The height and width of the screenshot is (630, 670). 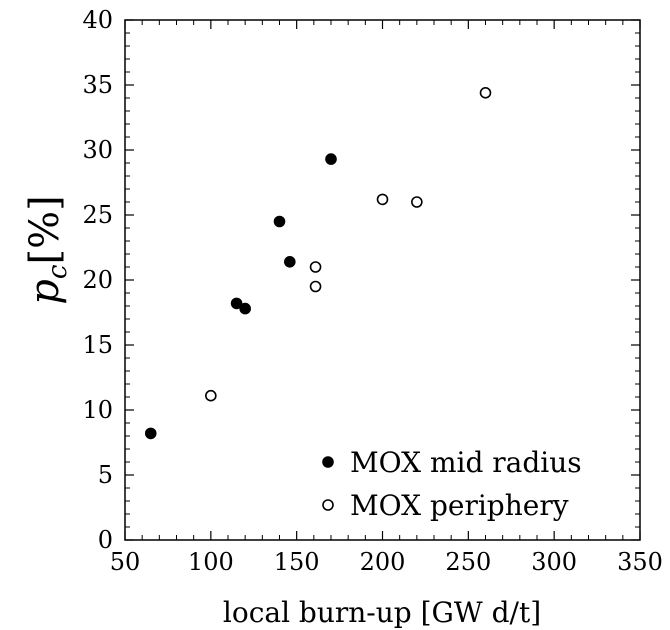 I want to click on x-tick-label: 250, so click(x=468, y=562).